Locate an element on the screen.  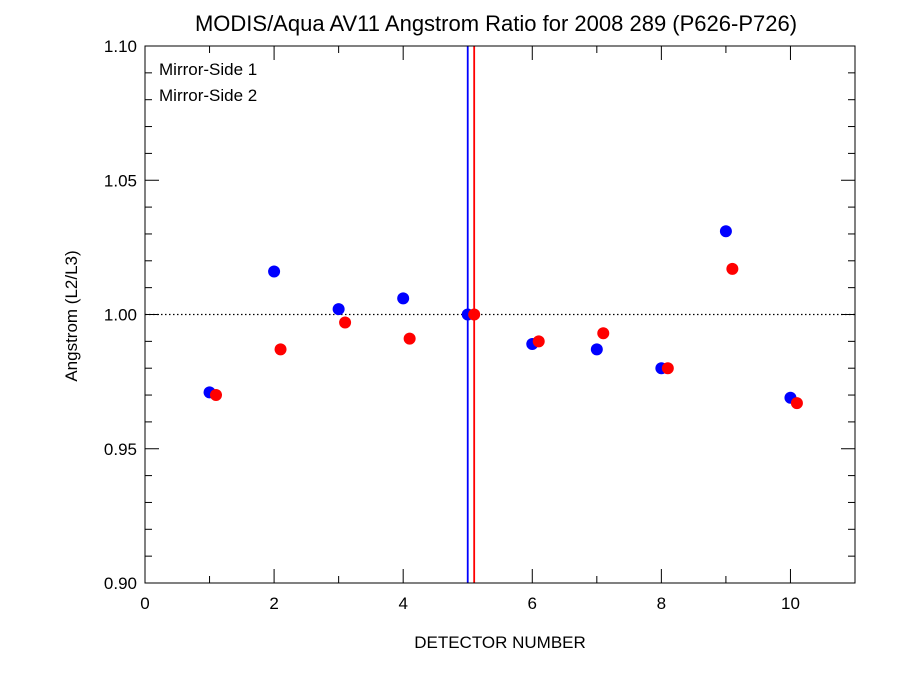
x-tick-label: 2 is located at coordinates (273, 603).